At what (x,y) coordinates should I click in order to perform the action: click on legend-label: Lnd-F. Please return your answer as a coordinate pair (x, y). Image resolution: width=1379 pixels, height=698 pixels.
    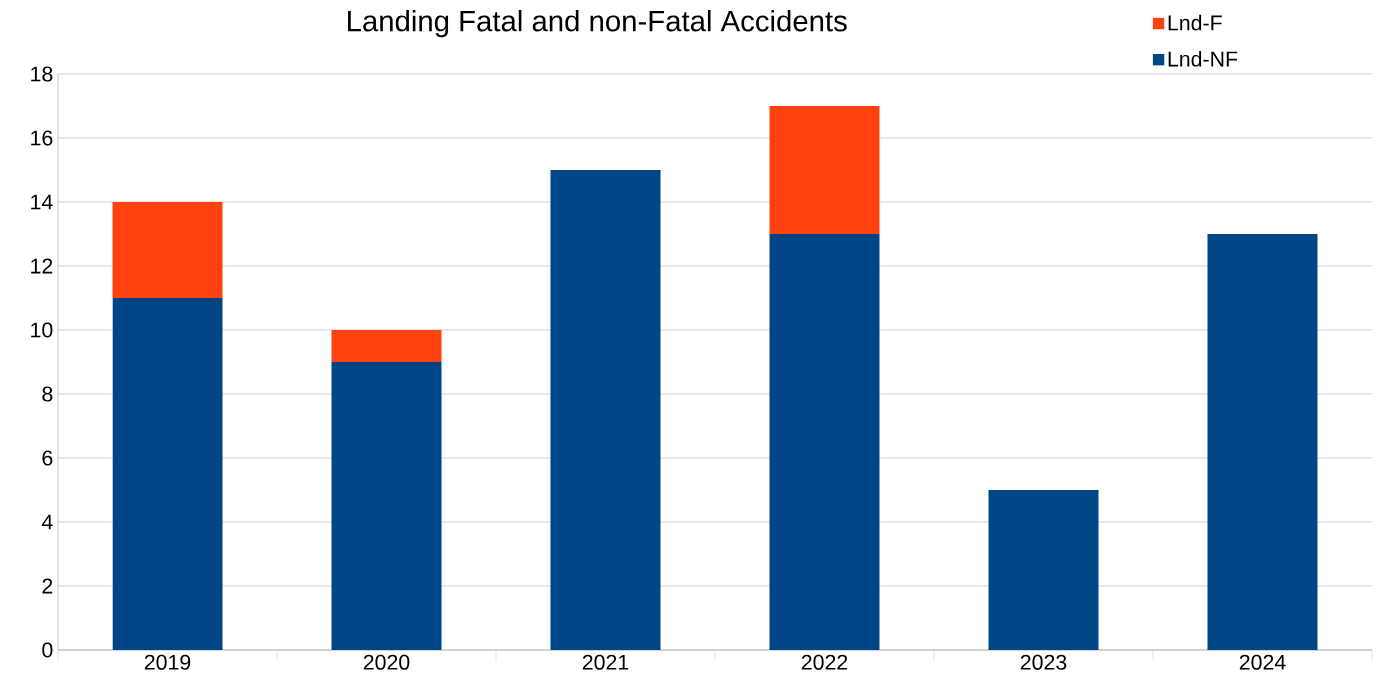
    Looking at the image, I should click on (1195, 22).